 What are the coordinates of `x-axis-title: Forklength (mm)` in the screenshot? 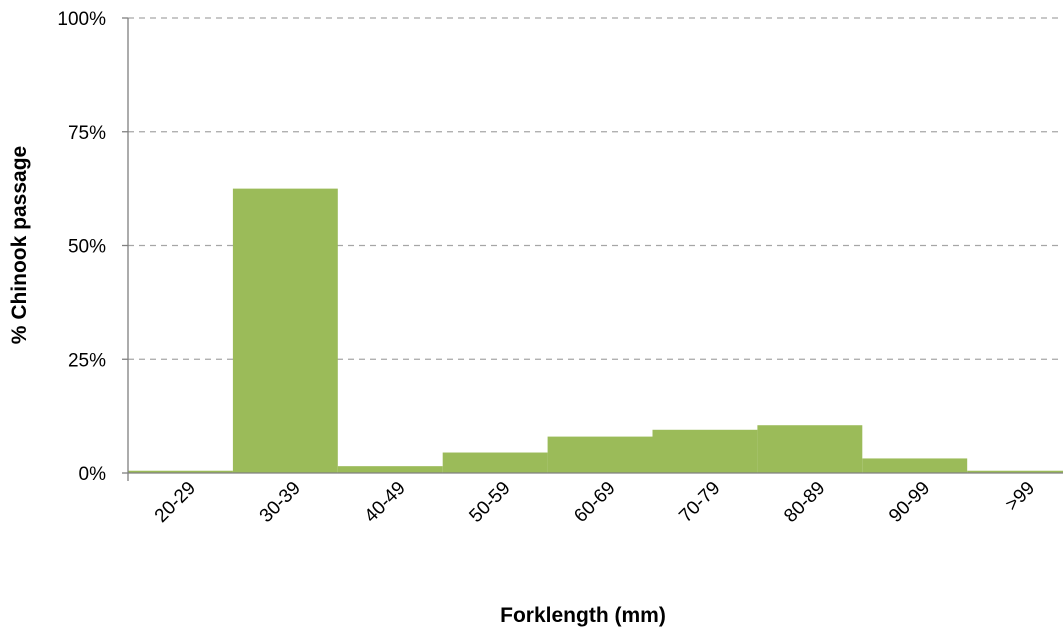 It's located at (583, 615).